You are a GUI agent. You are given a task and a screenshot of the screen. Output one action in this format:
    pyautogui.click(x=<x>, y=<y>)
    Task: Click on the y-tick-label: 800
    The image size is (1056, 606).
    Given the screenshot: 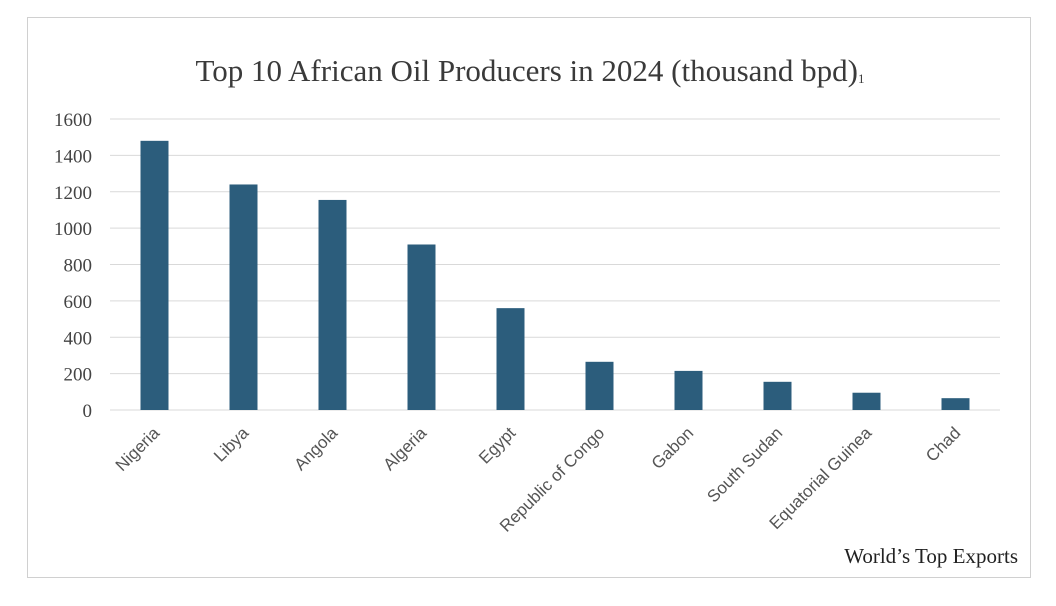 What is the action you would take?
    pyautogui.click(x=78, y=266)
    